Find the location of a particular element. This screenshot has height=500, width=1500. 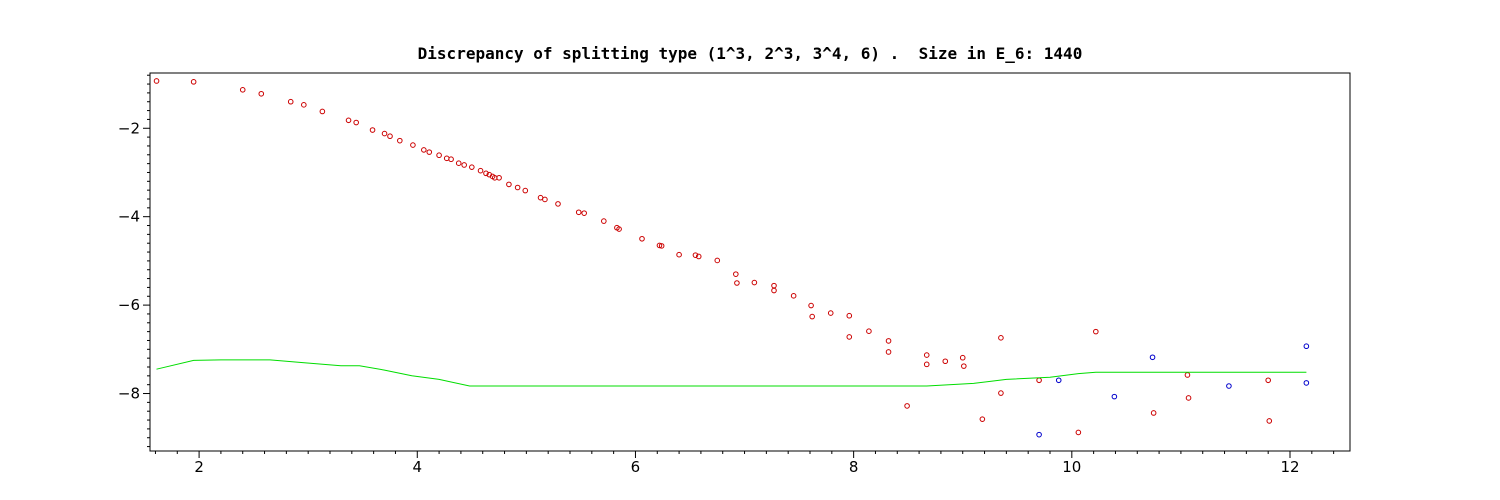

x-tick-label: 8 is located at coordinates (854, 467).